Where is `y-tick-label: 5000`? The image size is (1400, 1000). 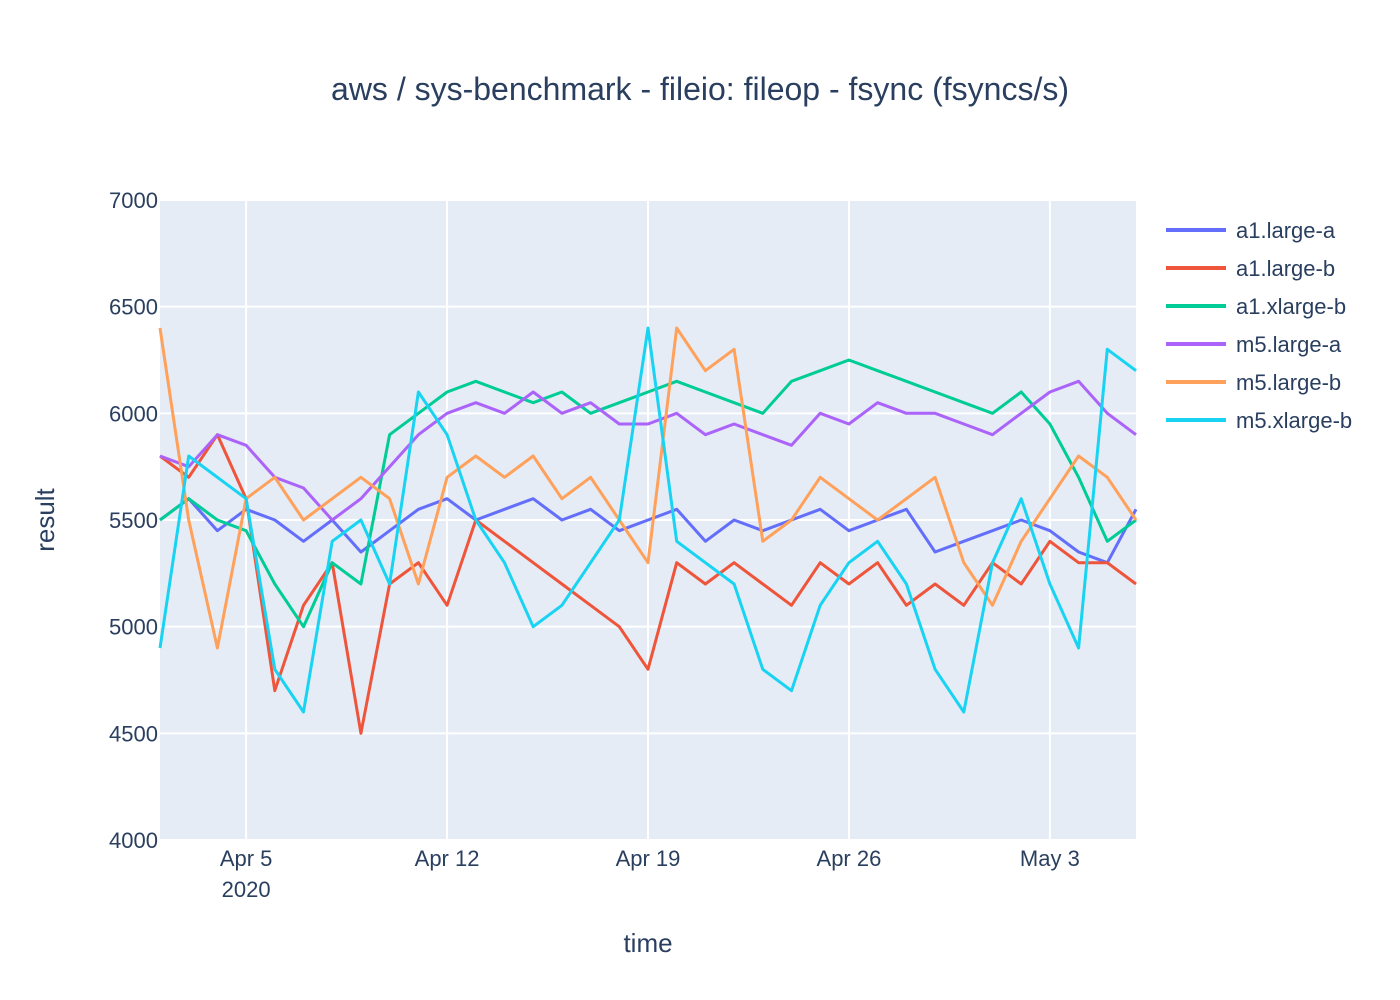
y-tick-label: 5000 is located at coordinates (133, 627).